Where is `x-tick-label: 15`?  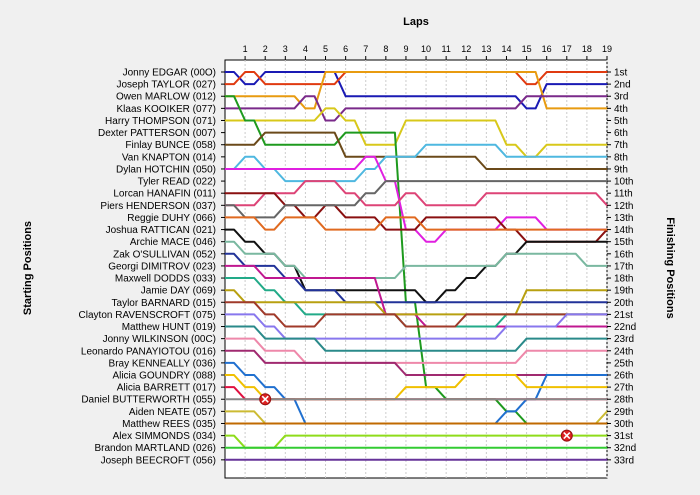 x-tick-label: 15 is located at coordinates (527, 49).